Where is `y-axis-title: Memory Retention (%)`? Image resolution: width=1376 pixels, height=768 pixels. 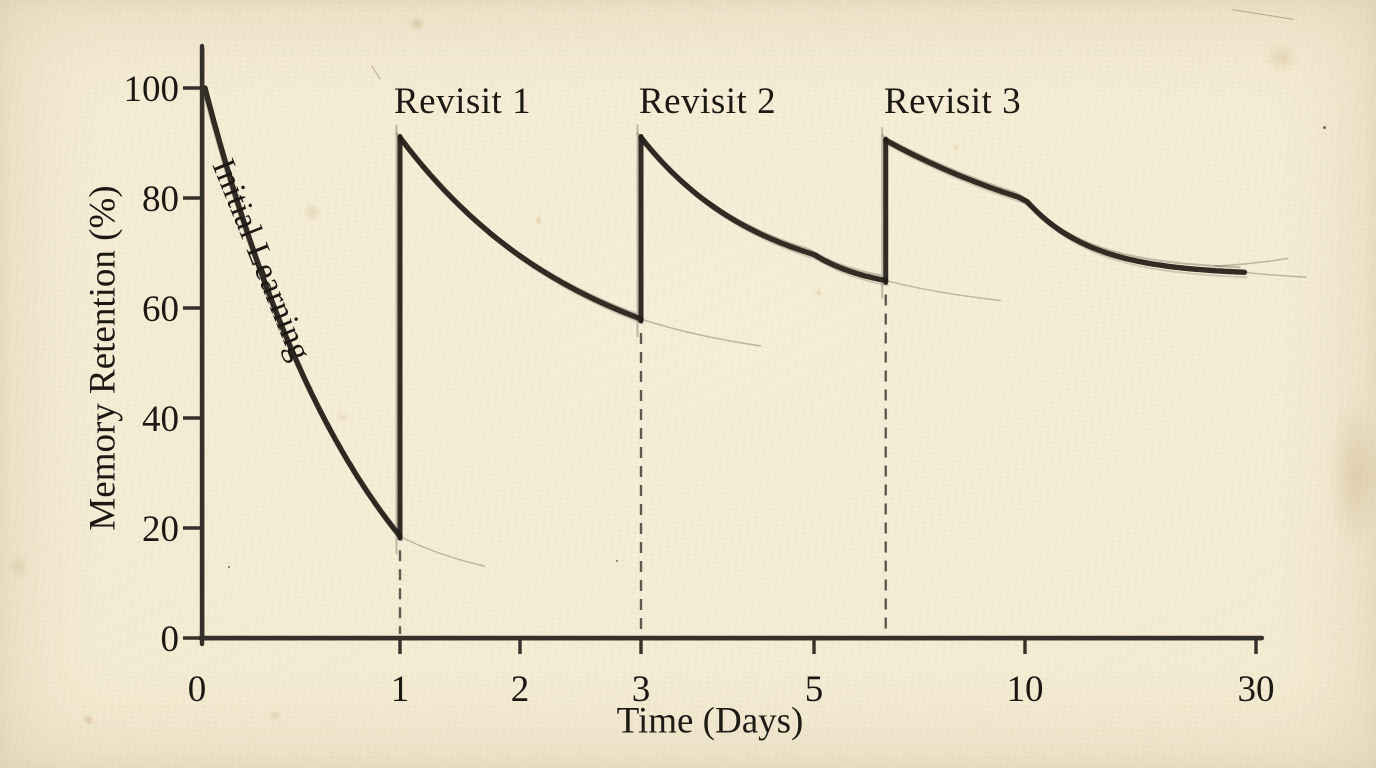
y-axis-title: Memory Retention (%) is located at coordinates (103, 358).